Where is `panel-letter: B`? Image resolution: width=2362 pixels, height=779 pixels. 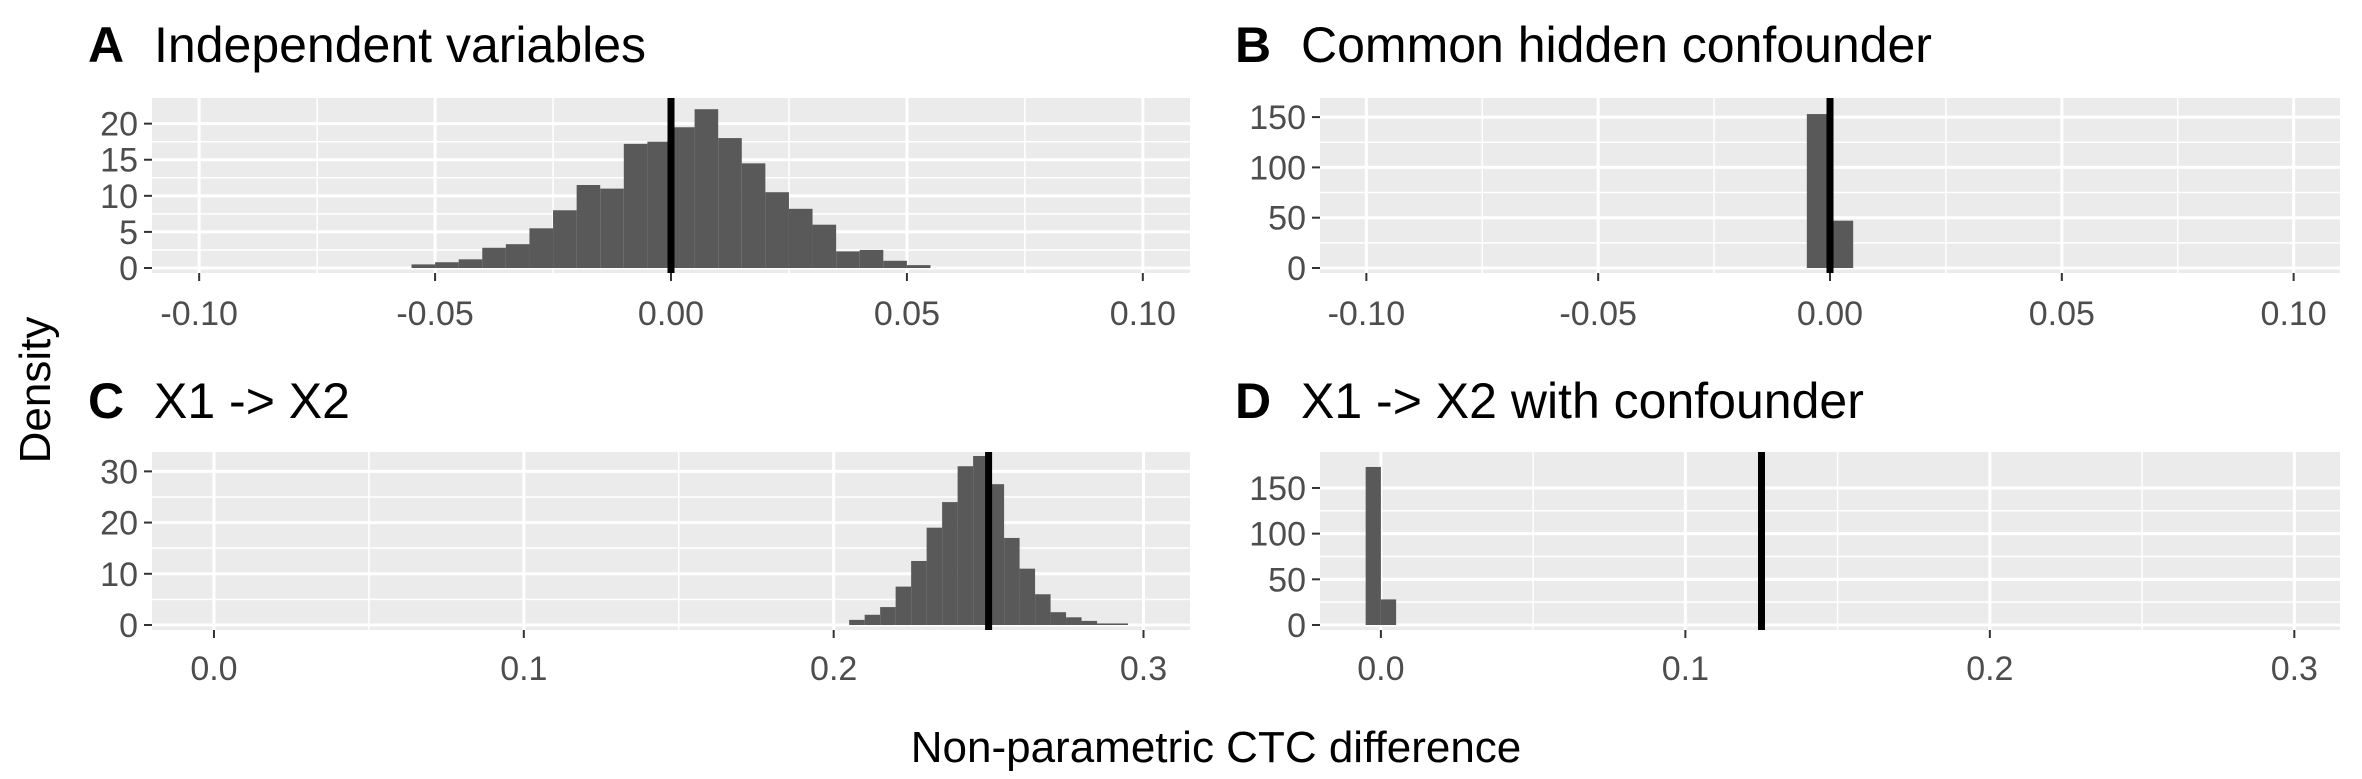 panel-letter: B is located at coordinates (1253, 45).